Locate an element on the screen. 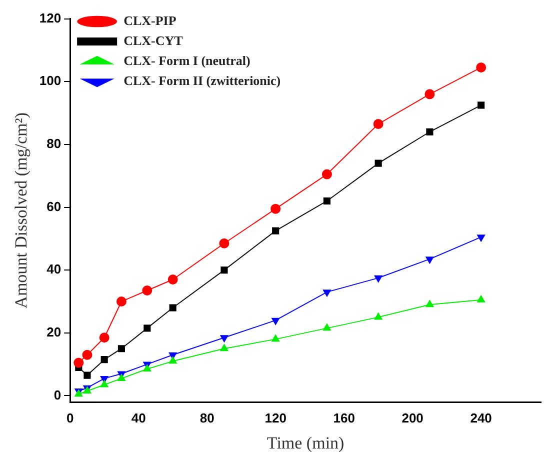 The width and height of the screenshot is (555, 466). x-tick-label: 0 is located at coordinates (70, 418).